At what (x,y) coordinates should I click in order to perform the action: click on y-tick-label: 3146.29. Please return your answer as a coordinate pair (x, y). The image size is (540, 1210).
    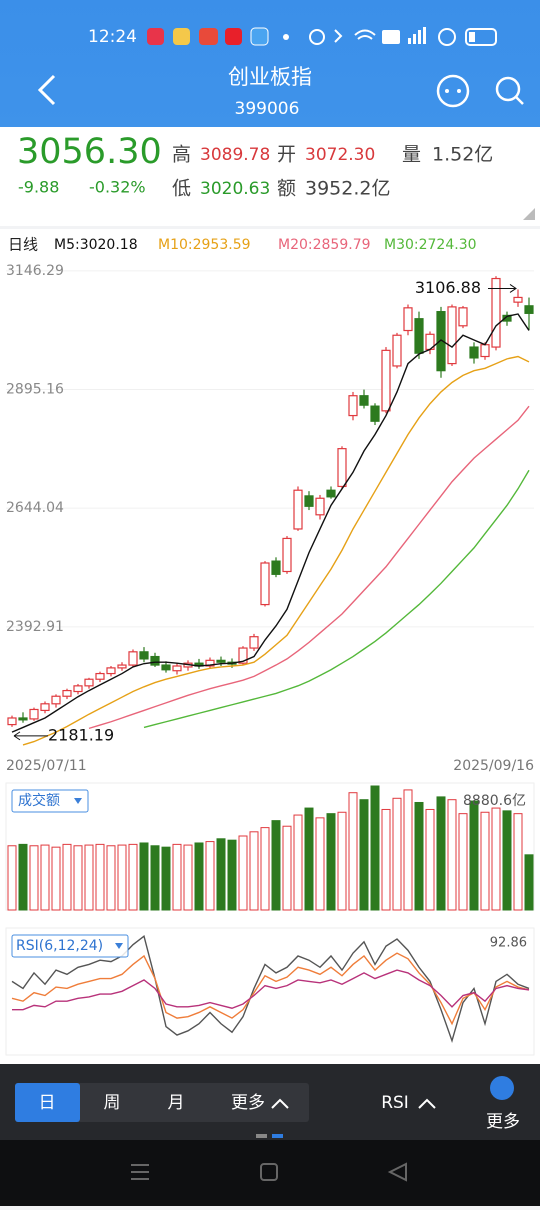
    Looking at the image, I should click on (35, 271).